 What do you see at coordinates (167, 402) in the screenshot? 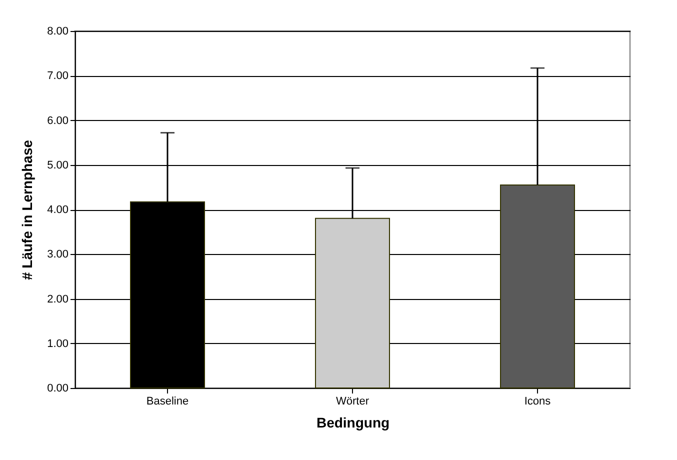
I see `x-tick-label: Baseline` at bounding box center [167, 402].